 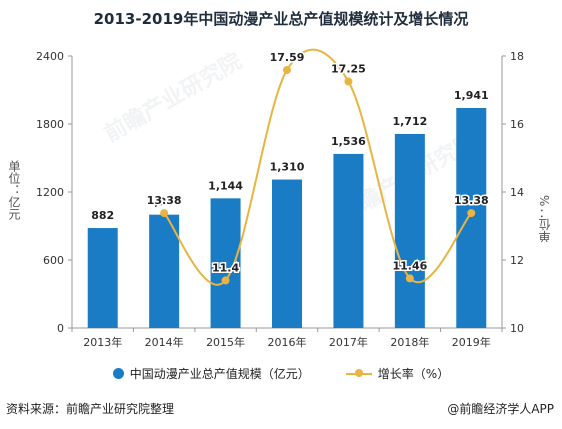 I want to click on legend-item-line: 增长率（%）, so click(x=397, y=373).